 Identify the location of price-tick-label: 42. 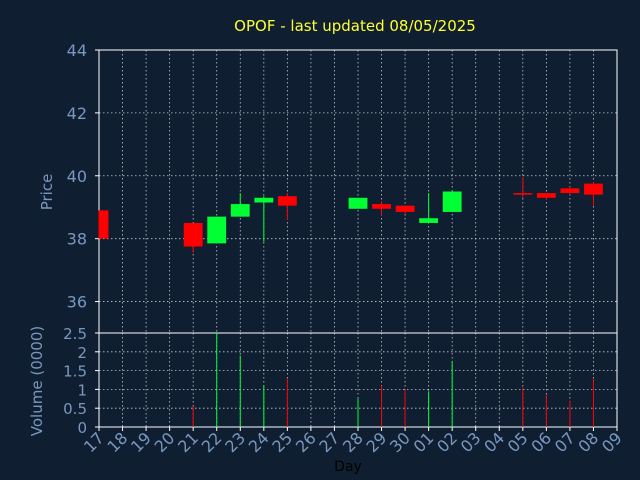
(77, 113).